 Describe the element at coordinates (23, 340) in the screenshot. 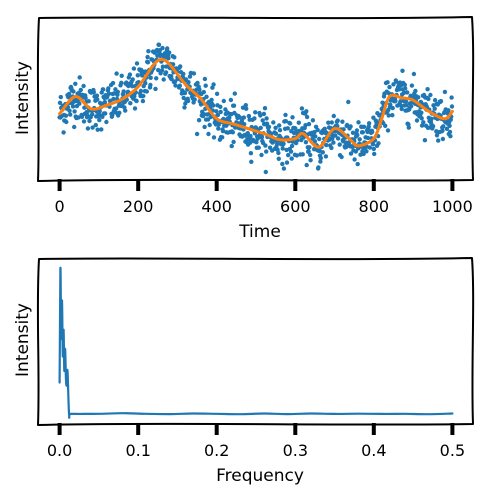

I see `spectrum-y-axis-label: Intensity` at that location.